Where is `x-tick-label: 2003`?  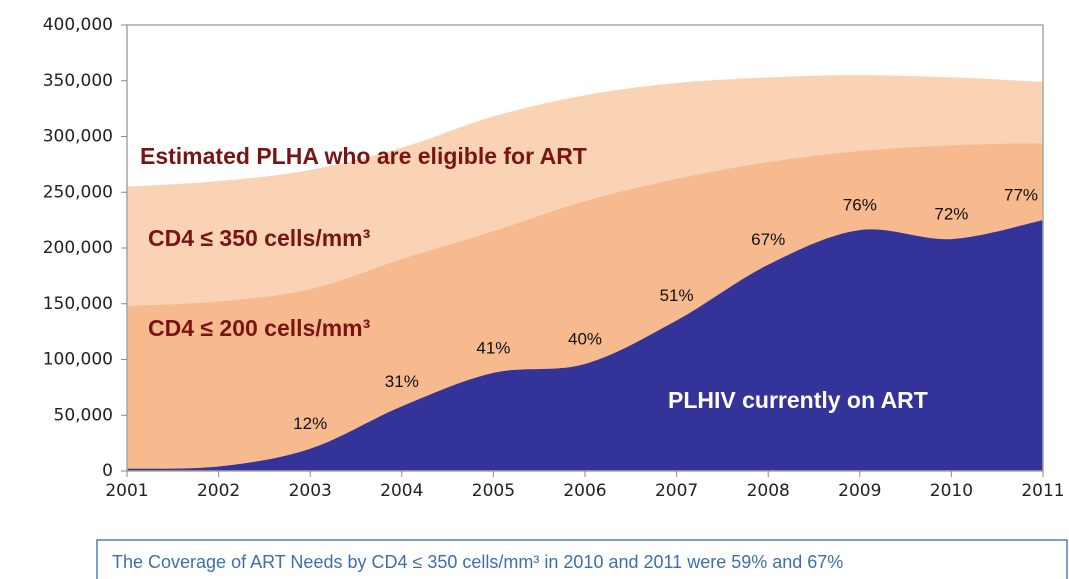
x-tick-label: 2003 is located at coordinates (310, 491).